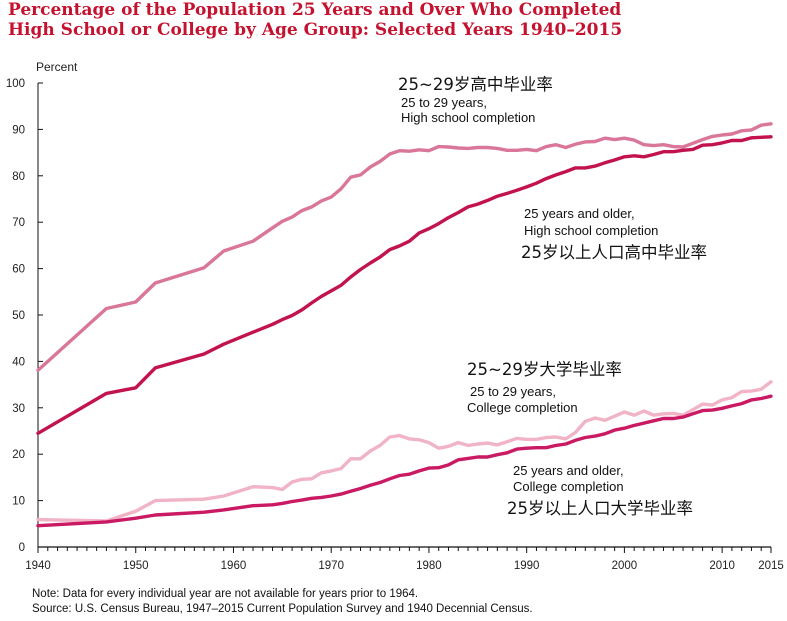 The width and height of the screenshot is (787, 621). Describe the element at coordinates (625, 566) in the screenshot. I see `x-tick-label: 2000` at that location.